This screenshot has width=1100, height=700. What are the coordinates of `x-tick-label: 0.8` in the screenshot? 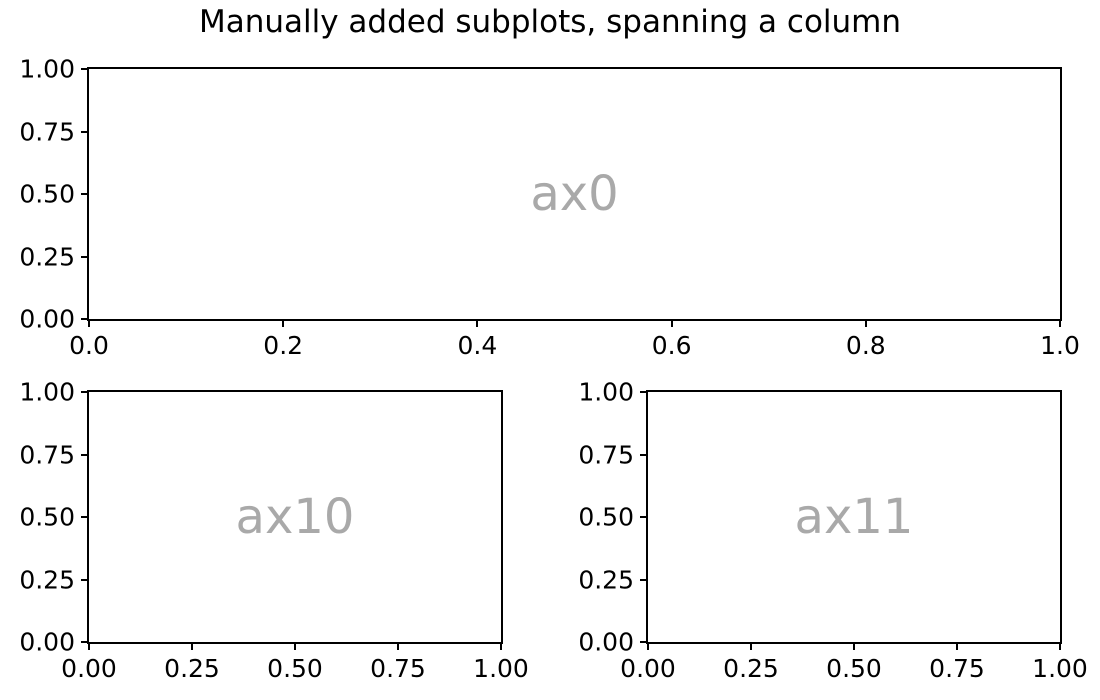 It's located at (865, 345).